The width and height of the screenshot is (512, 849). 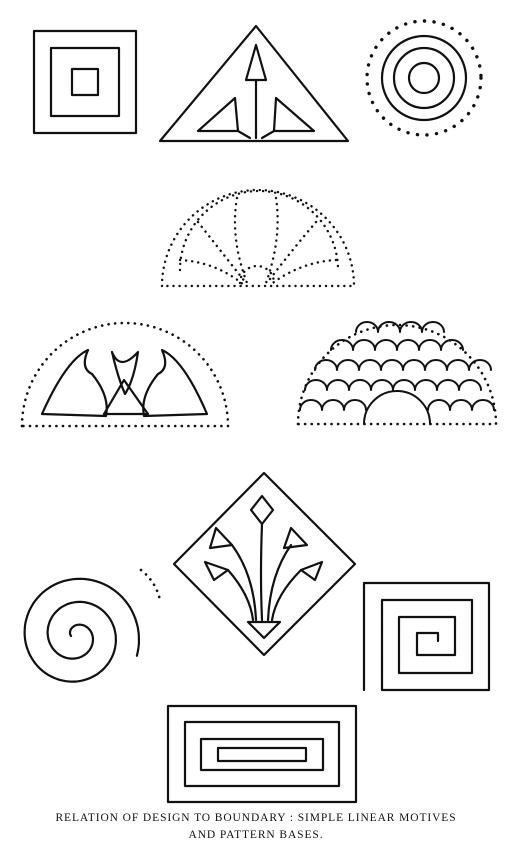 I want to click on spiral-motif, so click(x=92, y=625).